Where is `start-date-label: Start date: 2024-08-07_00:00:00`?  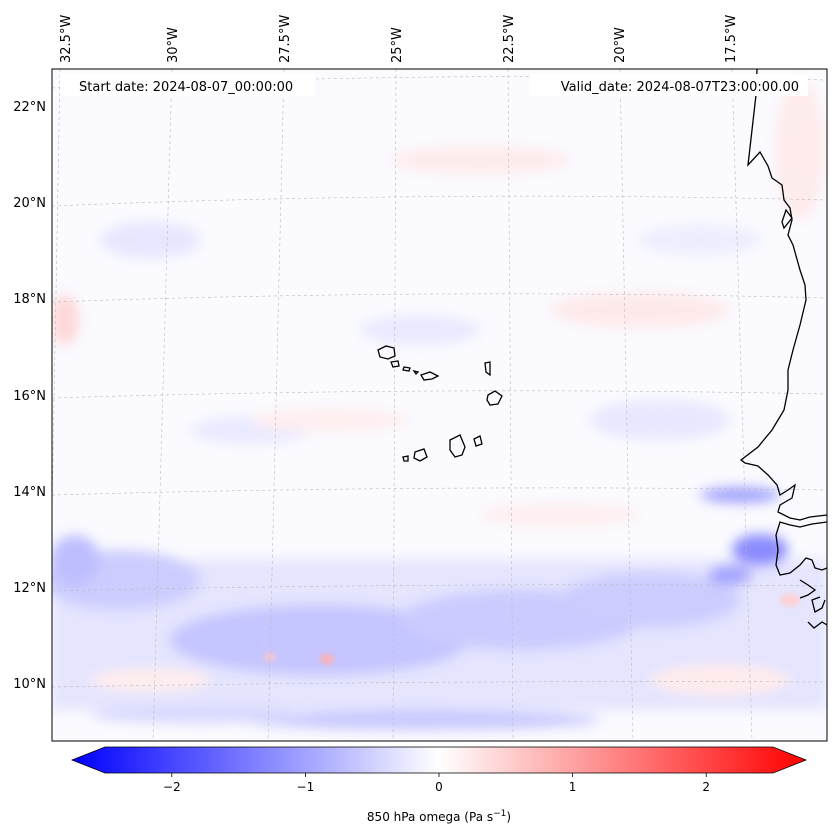 start-date-label: Start date: 2024-08-07_00:00:00 is located at coordinates (186, 87).